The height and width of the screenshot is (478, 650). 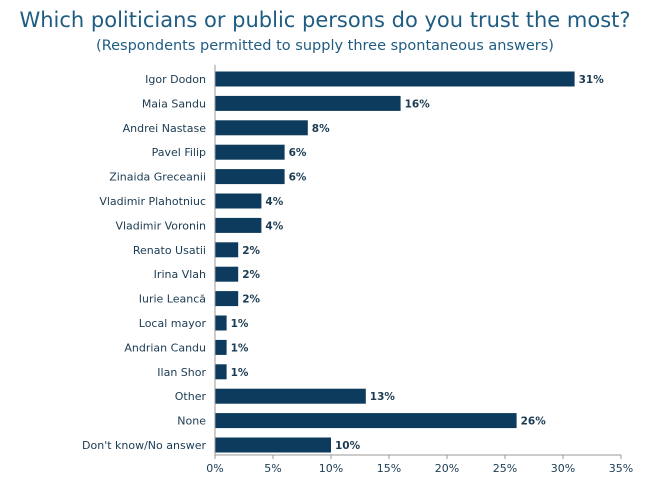 I want to click on x-tick-label: 35%, so click(x=621, y=468).